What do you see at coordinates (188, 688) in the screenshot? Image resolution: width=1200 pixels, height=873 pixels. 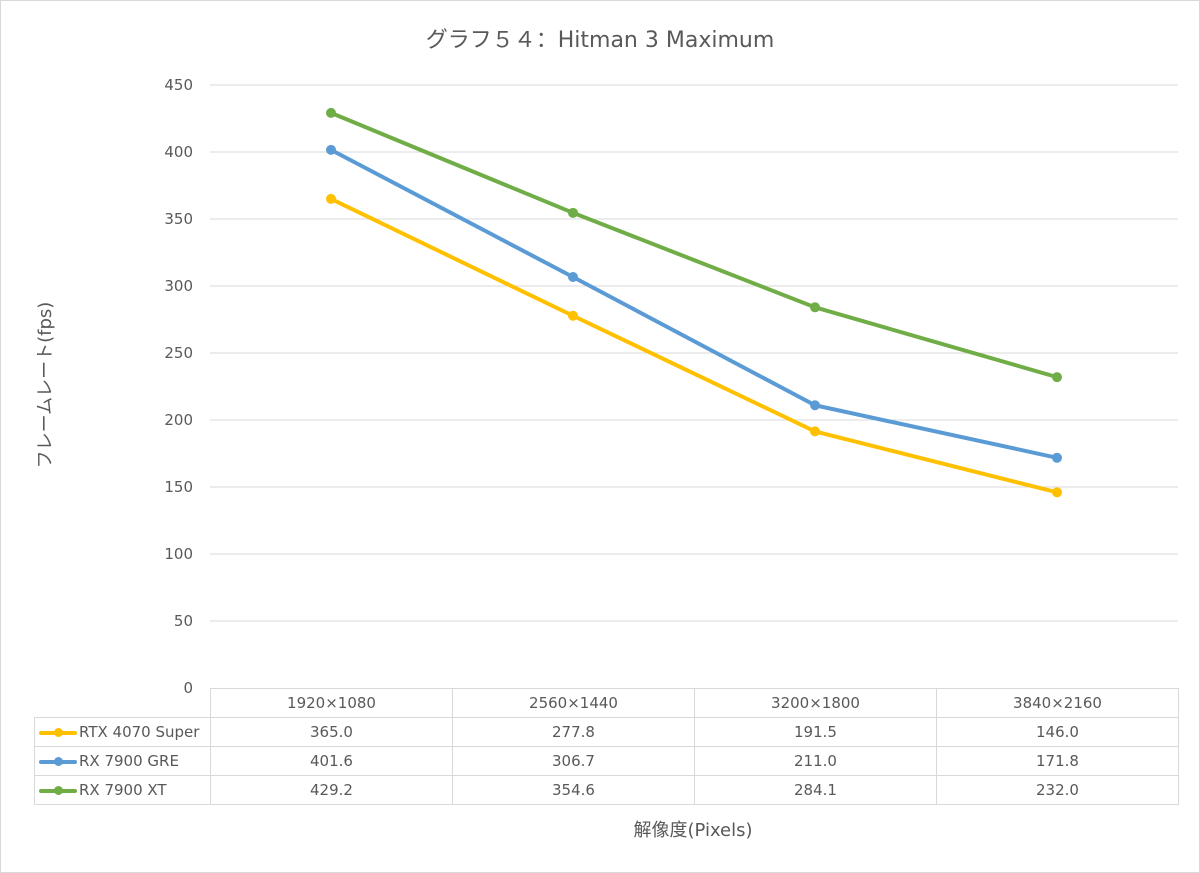 I see `y-tick-label: 0` at bounding box center [188, 688].